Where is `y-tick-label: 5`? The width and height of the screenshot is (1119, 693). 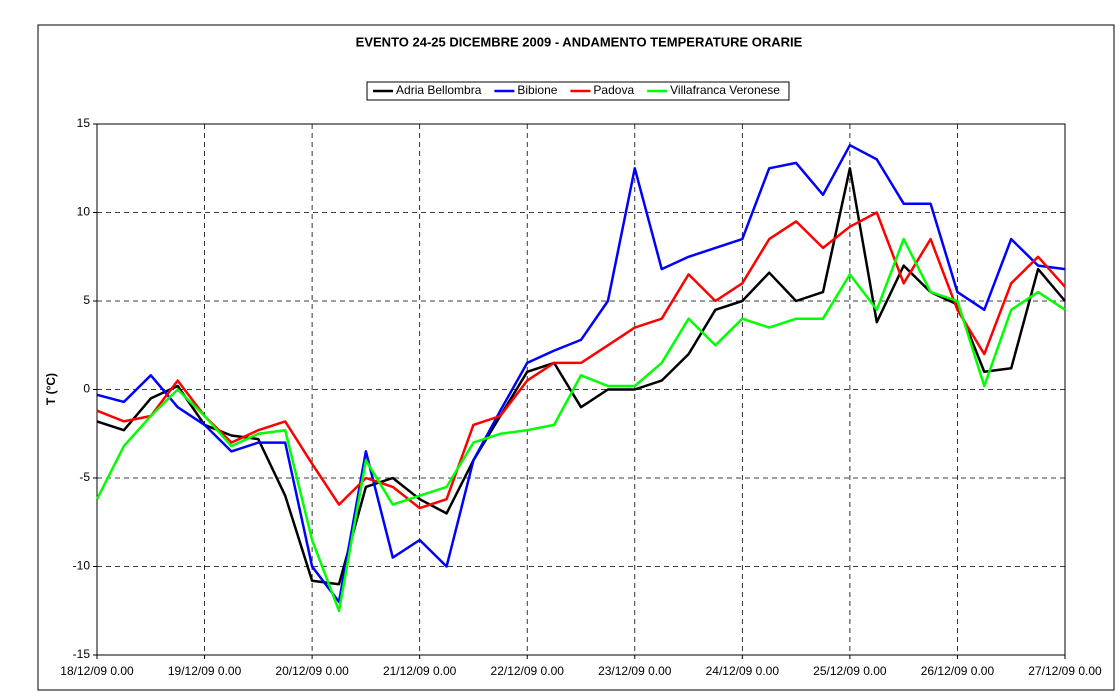 y-tick-label: 5 is located at coordinates (86, 300).